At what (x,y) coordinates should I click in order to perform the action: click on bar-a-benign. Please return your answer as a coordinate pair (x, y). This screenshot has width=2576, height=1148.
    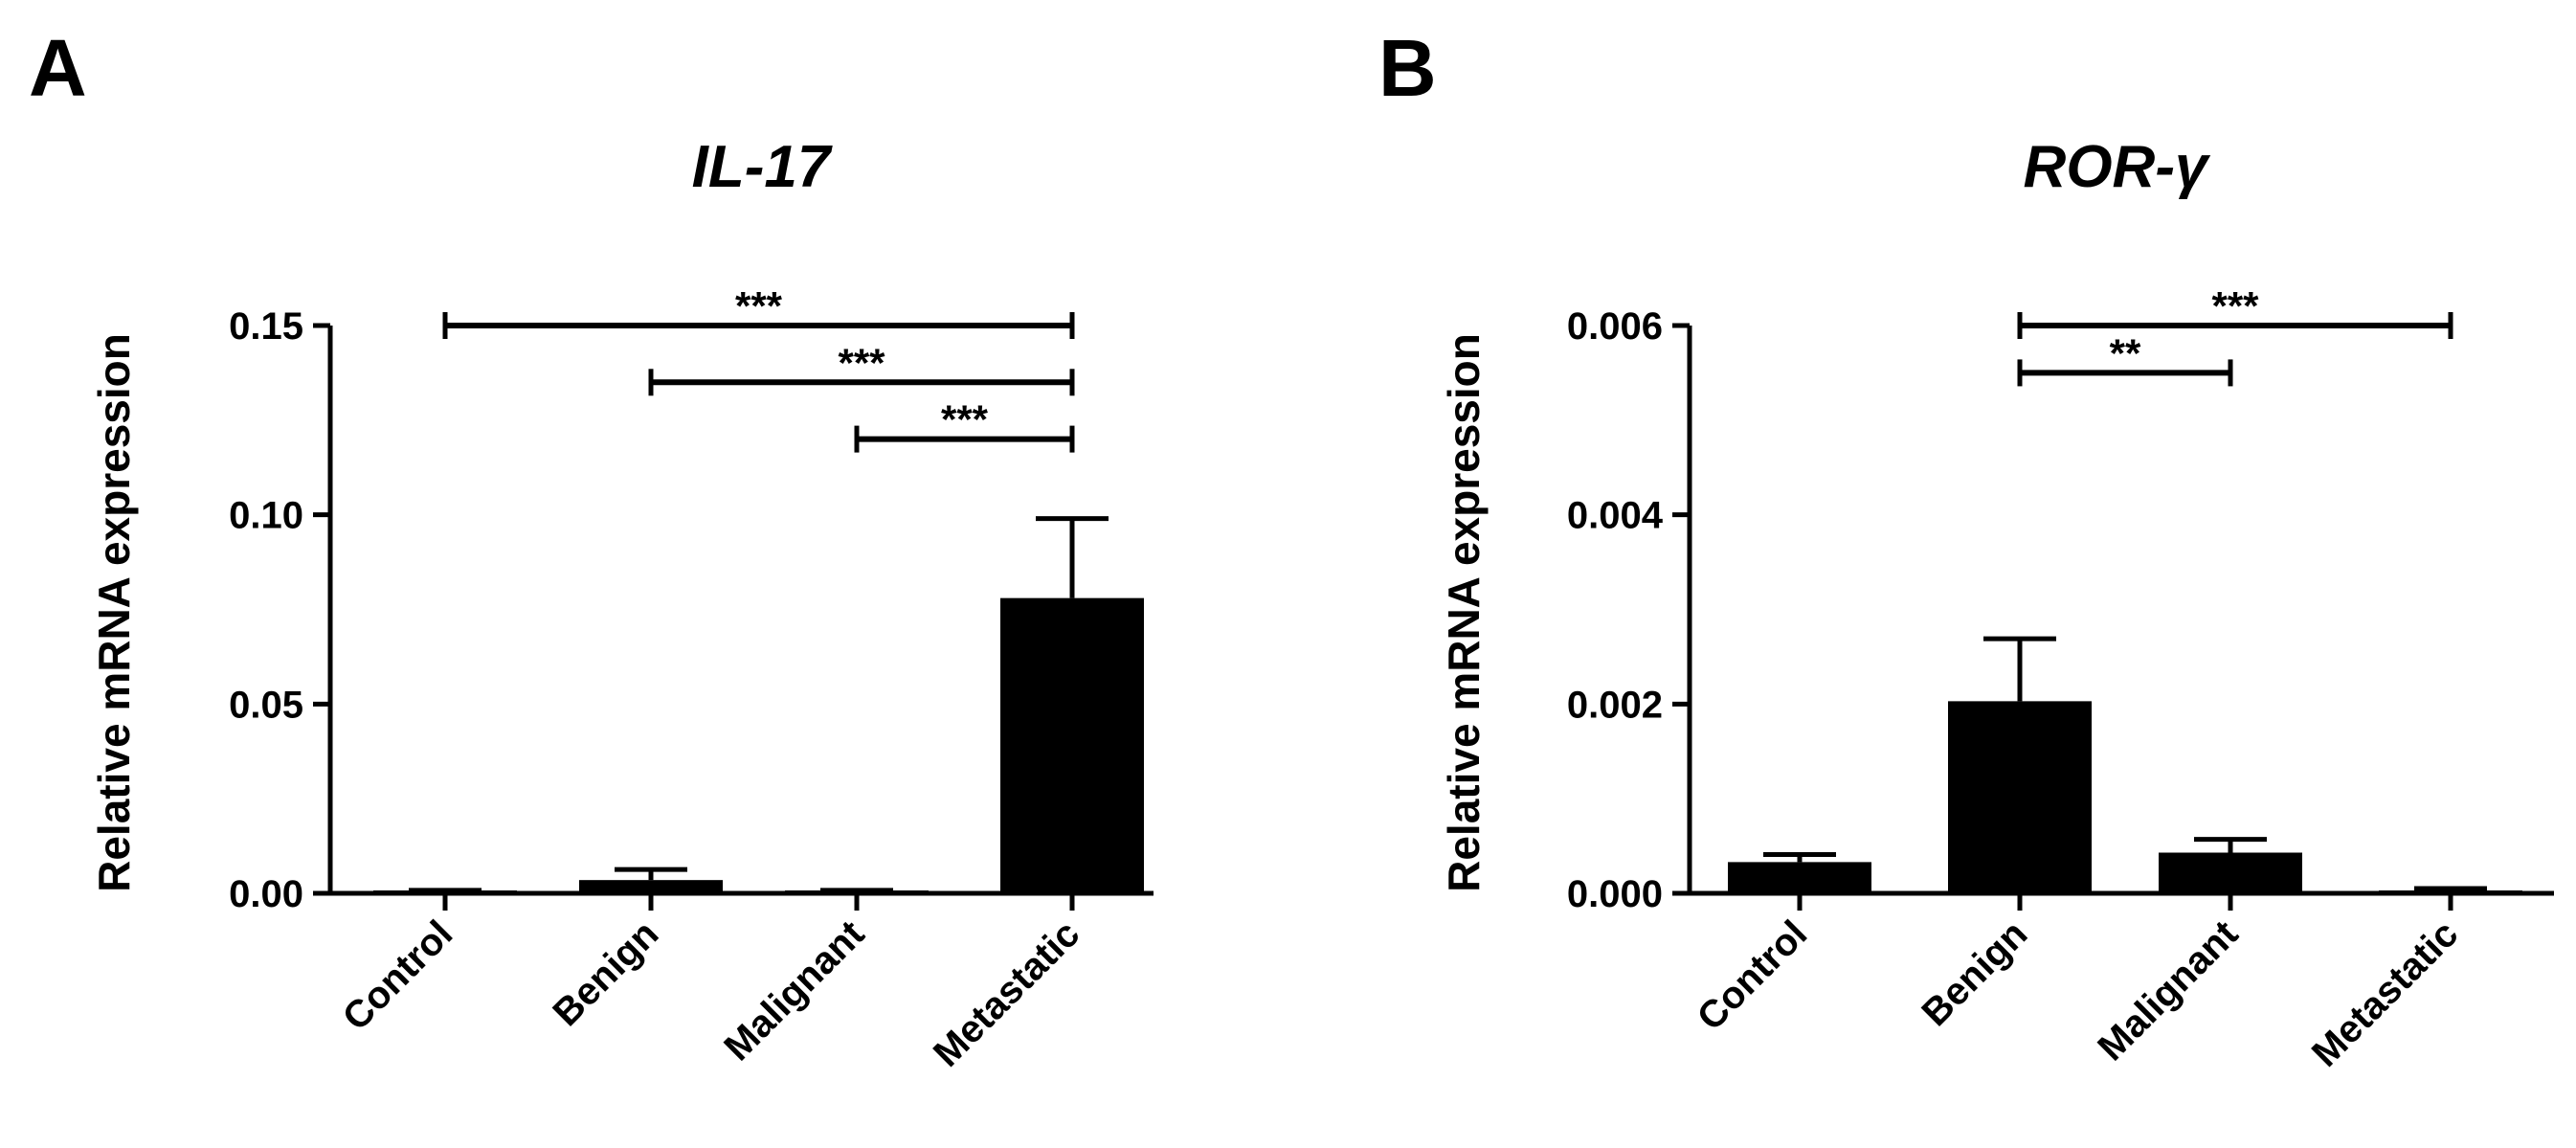
    Looking at the image, I should click on (651, 886).